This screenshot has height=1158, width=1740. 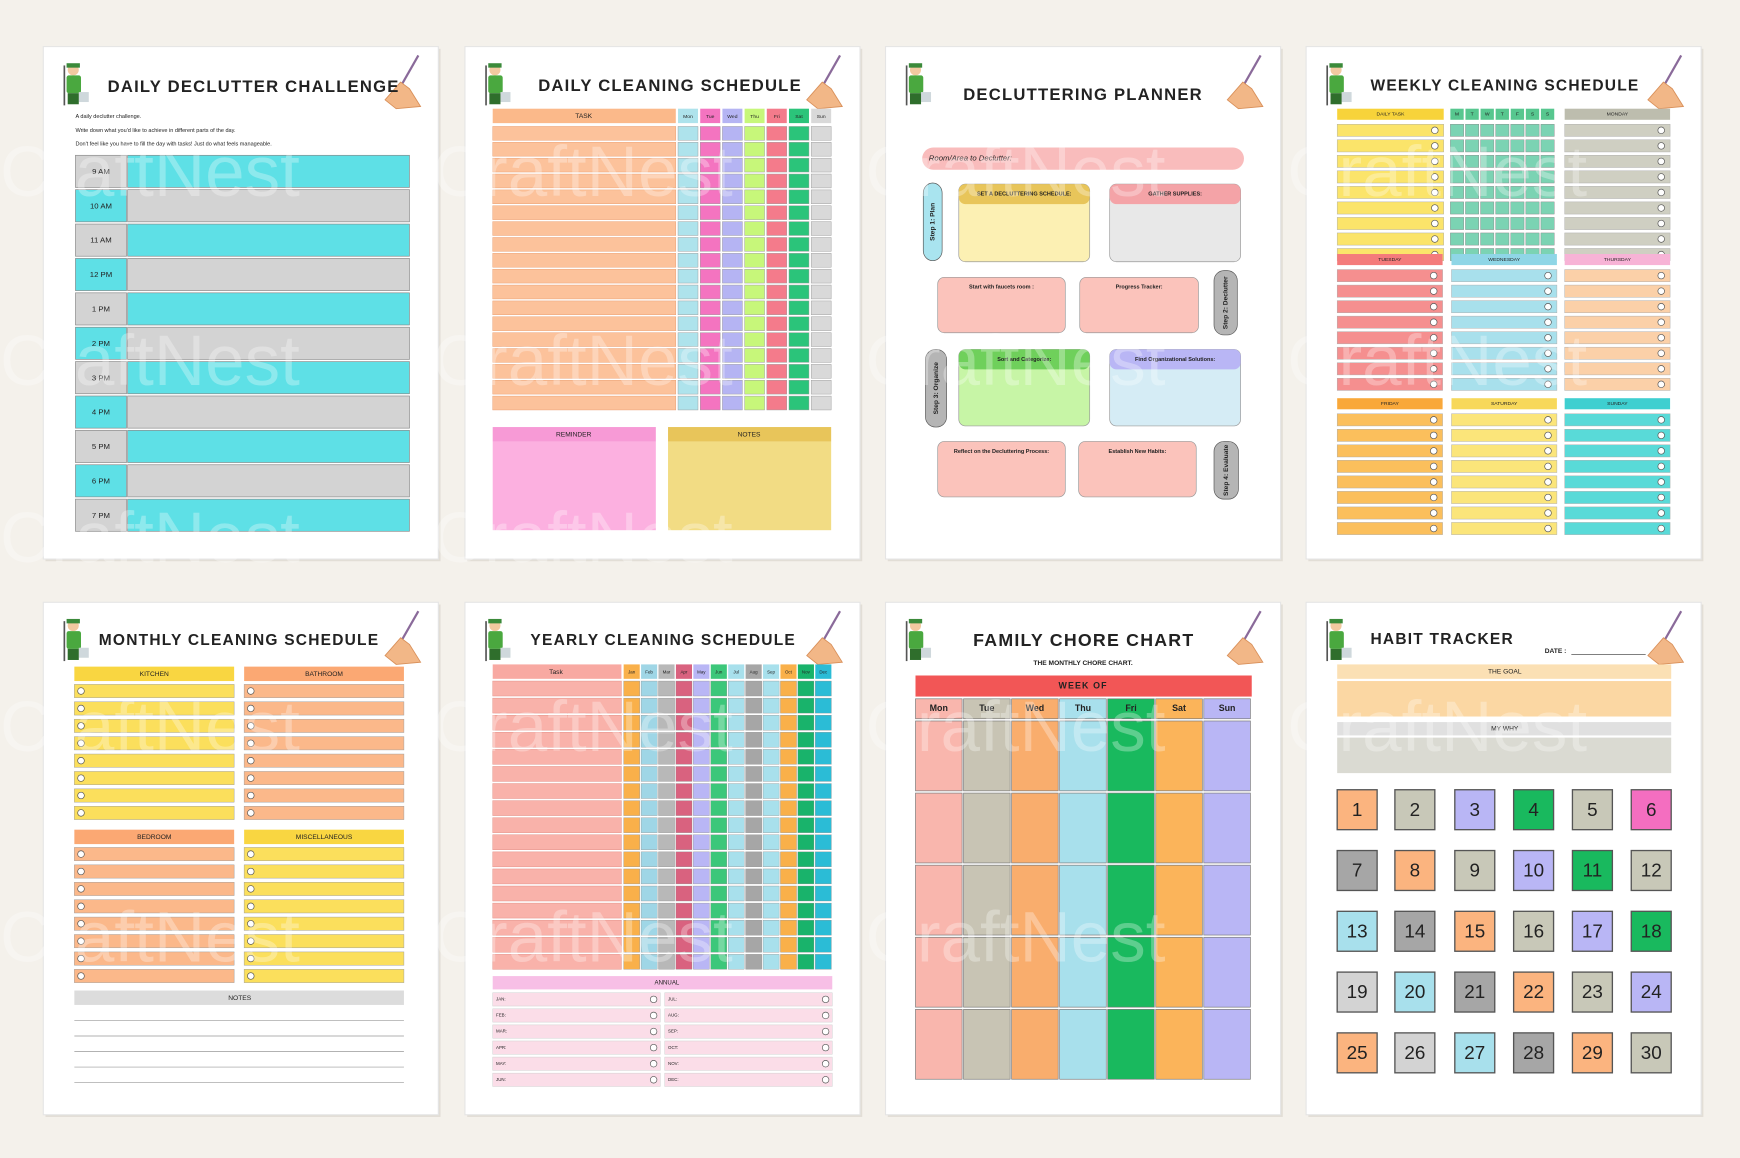 I want to click on icon-legs, so click(x=73, y=654).